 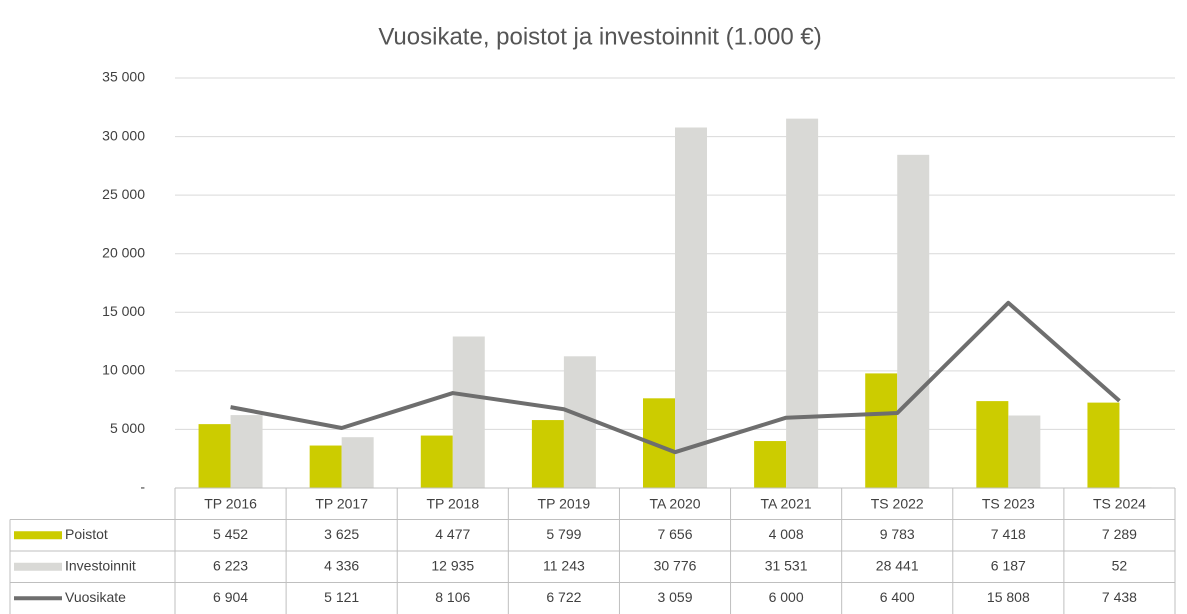 What do you see at coordinates (123, 77) in the screenshot?
I see `y-tick-label: 35 000` at bounding box center [123, 77].